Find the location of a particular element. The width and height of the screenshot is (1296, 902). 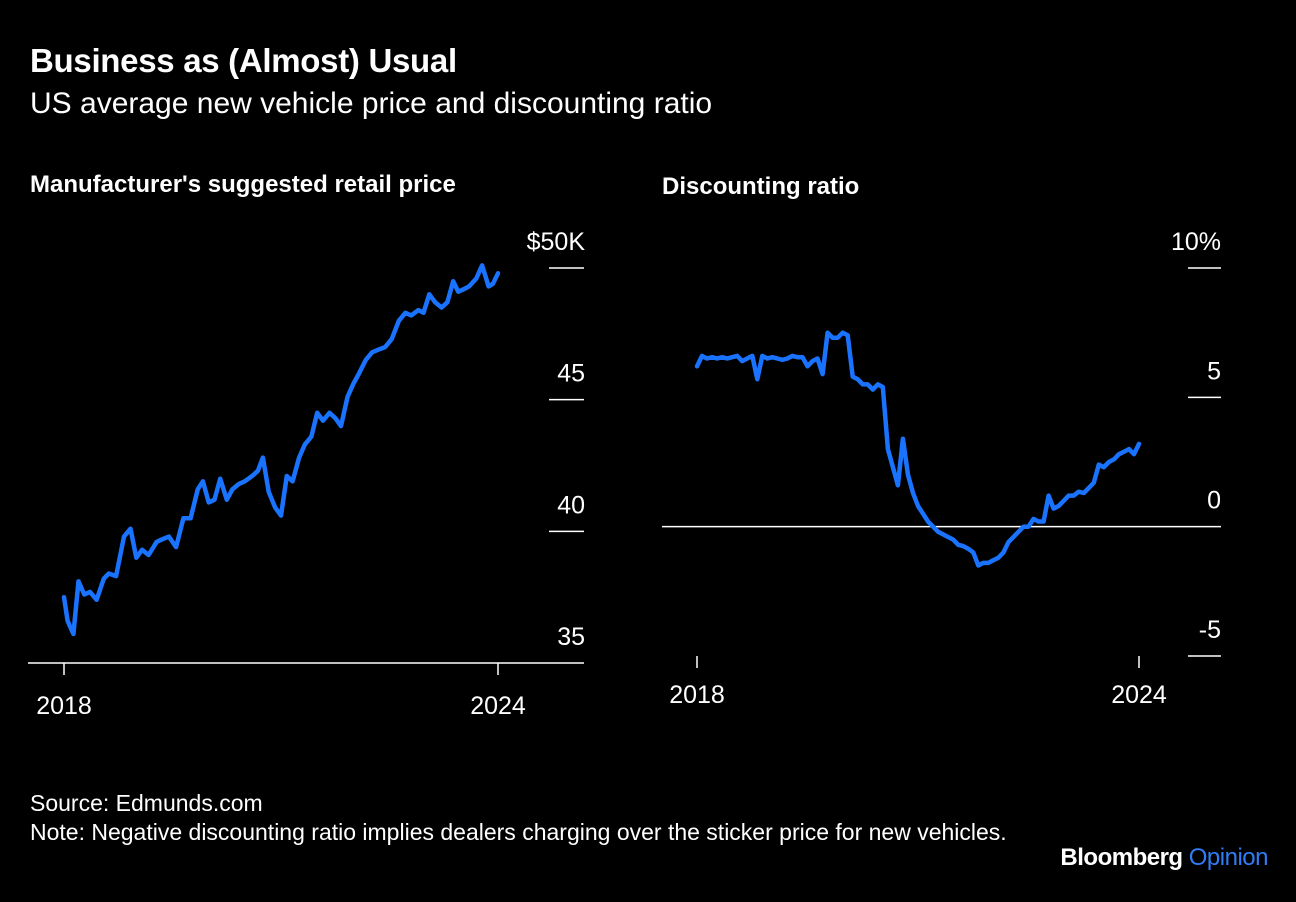

source-note: Source: Edmunds.com is located at coordinates (146, 803).